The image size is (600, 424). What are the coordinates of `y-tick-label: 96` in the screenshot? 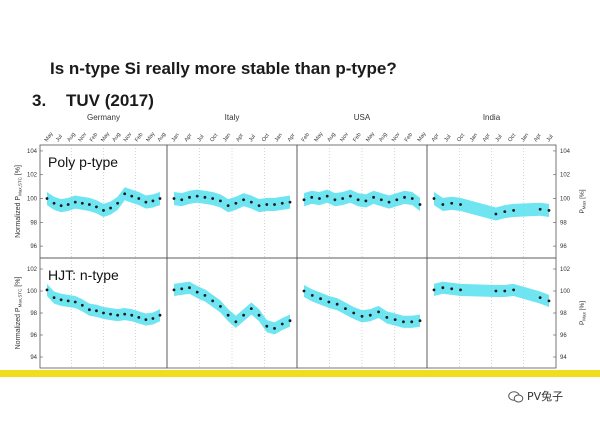 It's located at (33, 247).